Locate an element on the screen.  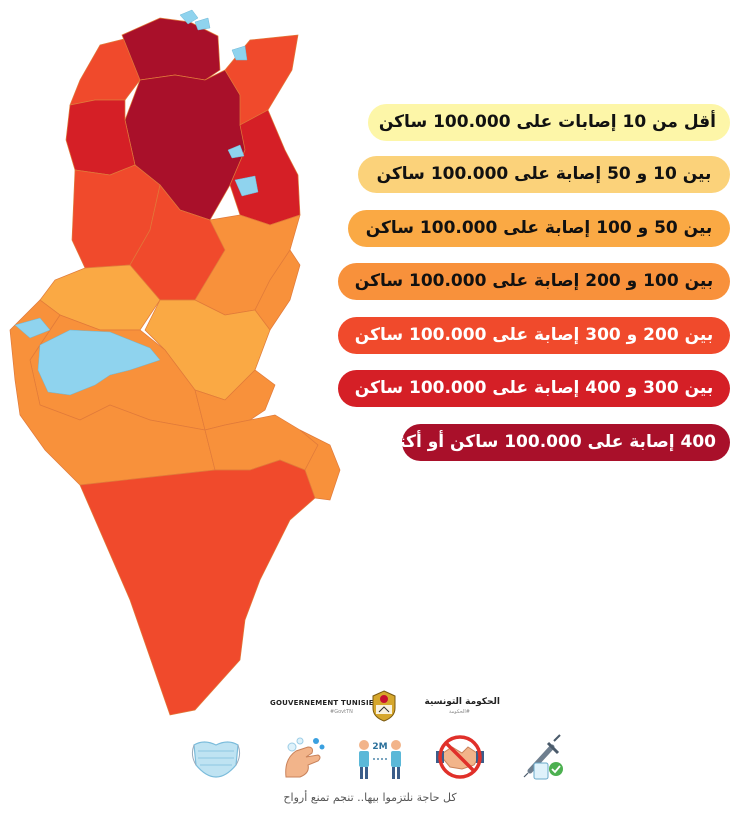
legend-item-1: أقل من 10 إصابات على 100.000 ساكن is located at coordinates (549, 122).